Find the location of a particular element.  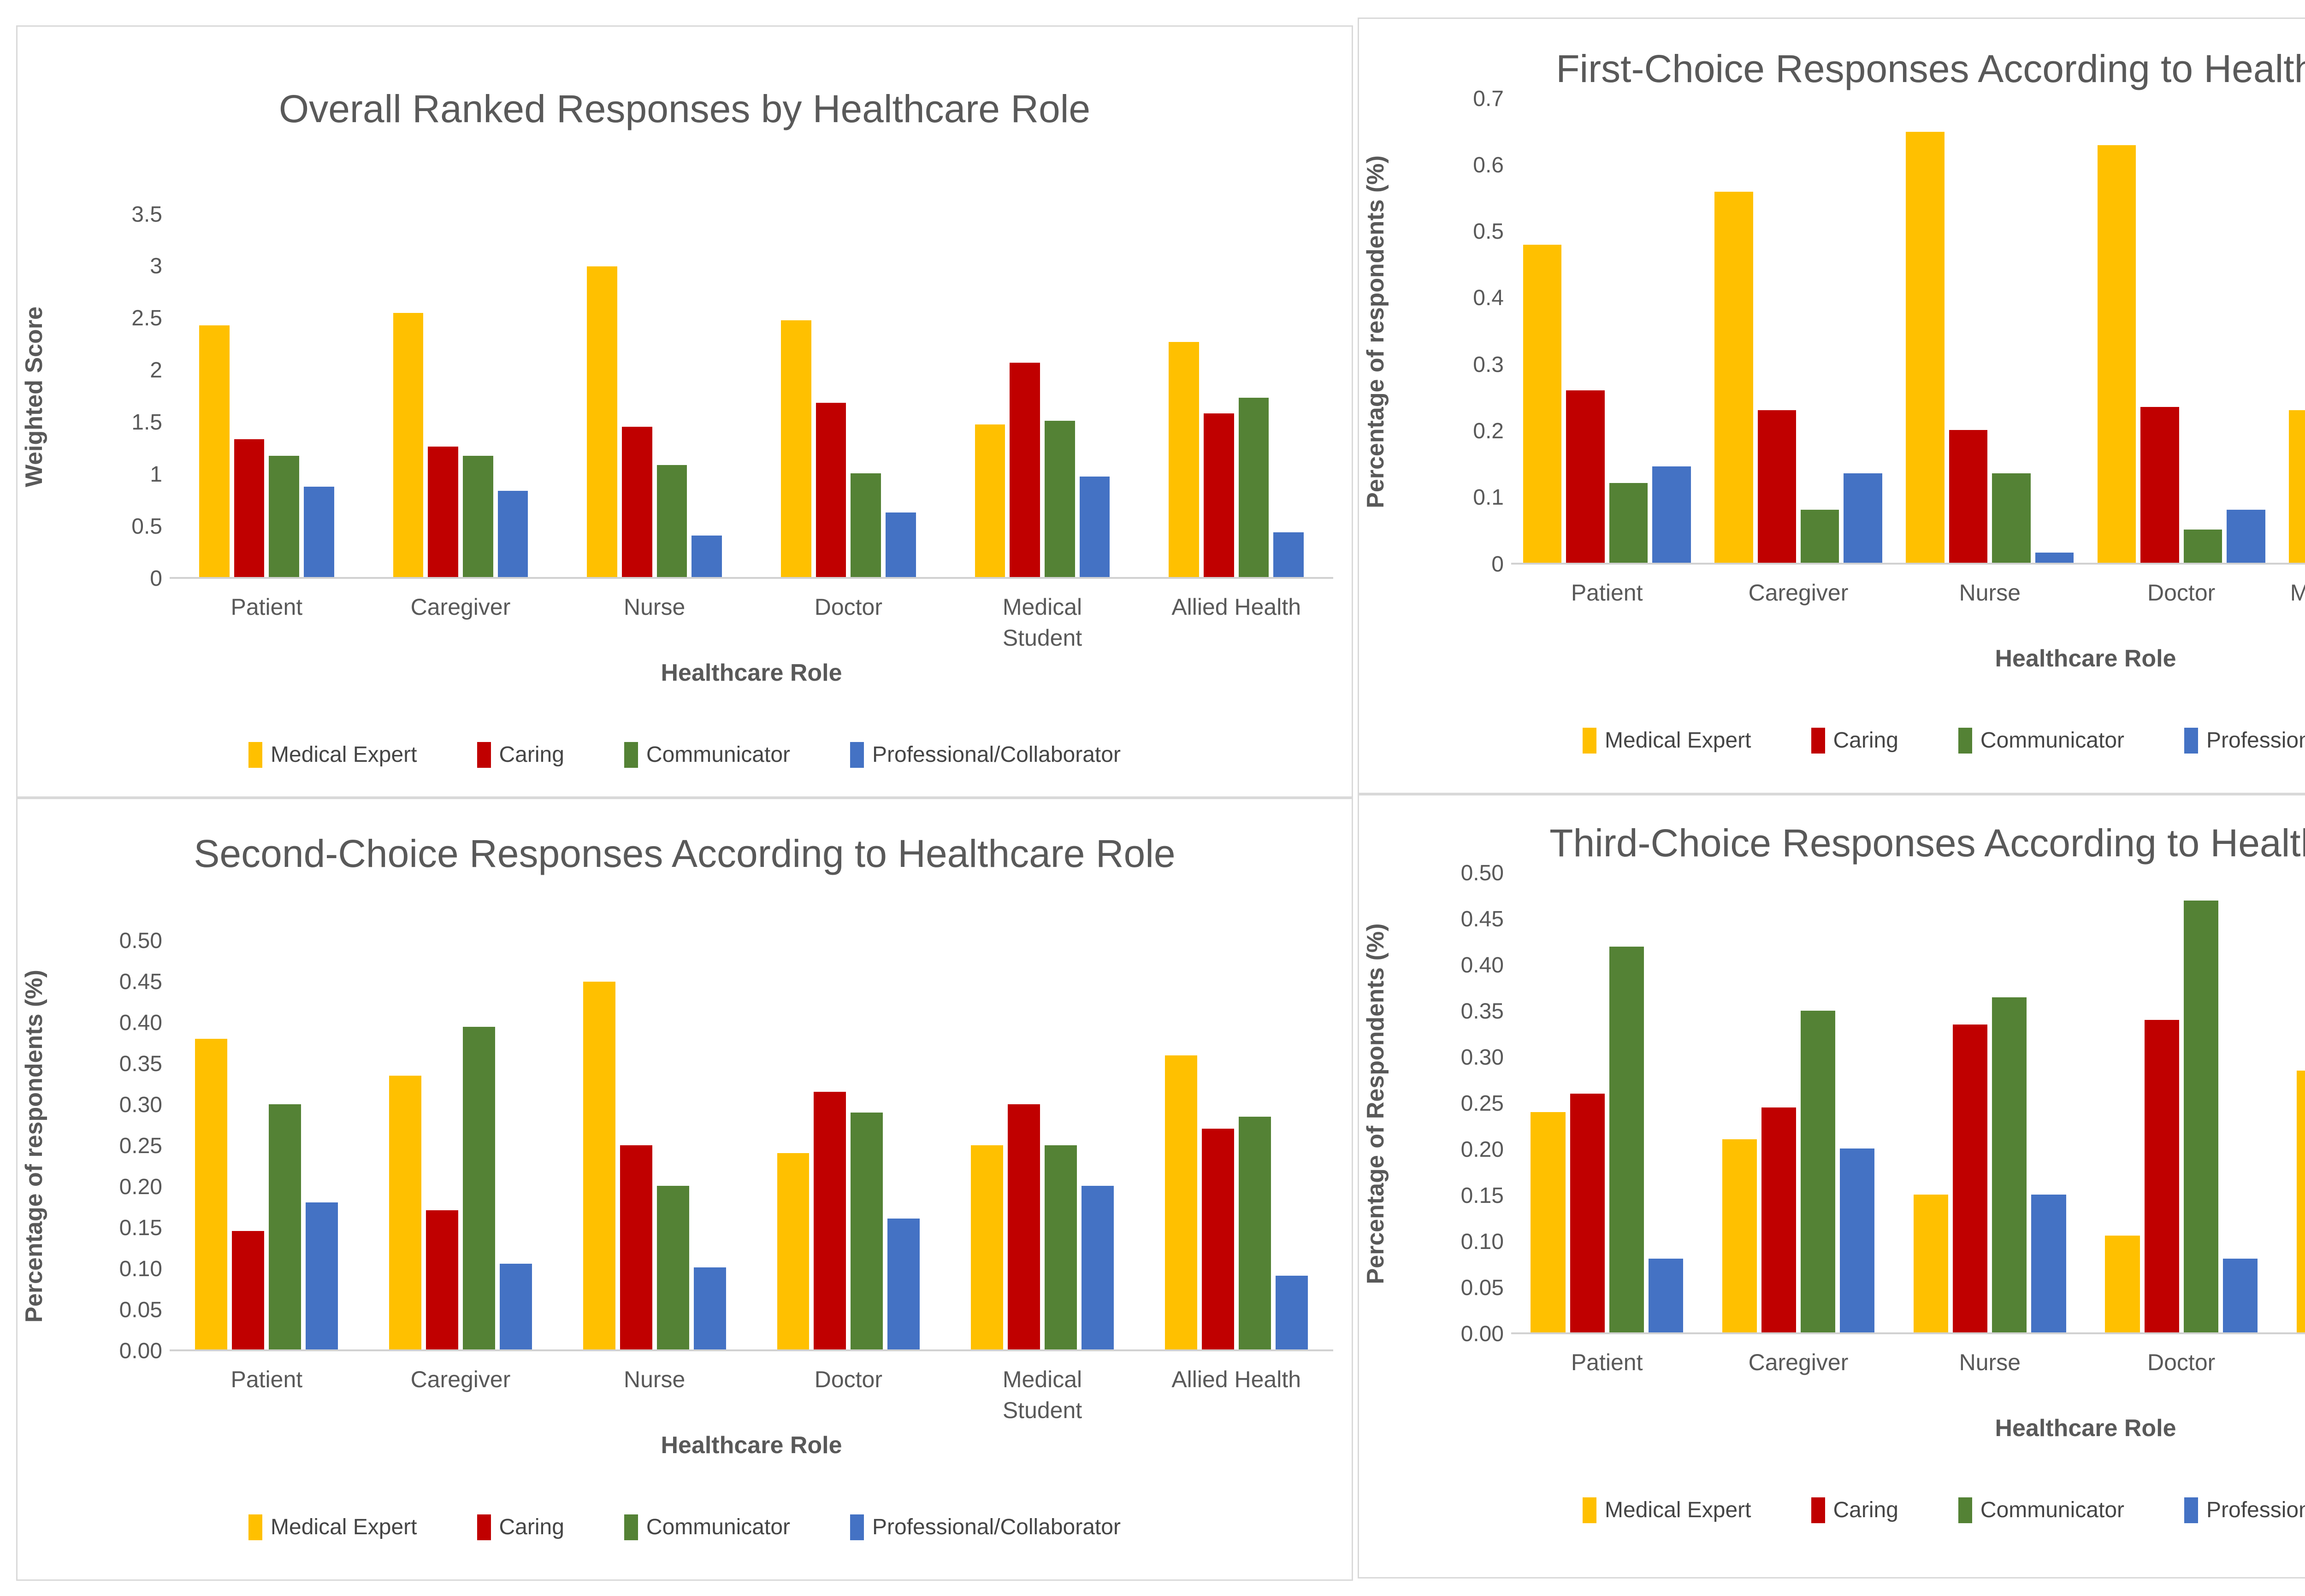

bar-caring-doctor is located at coordinates (830, 1220).